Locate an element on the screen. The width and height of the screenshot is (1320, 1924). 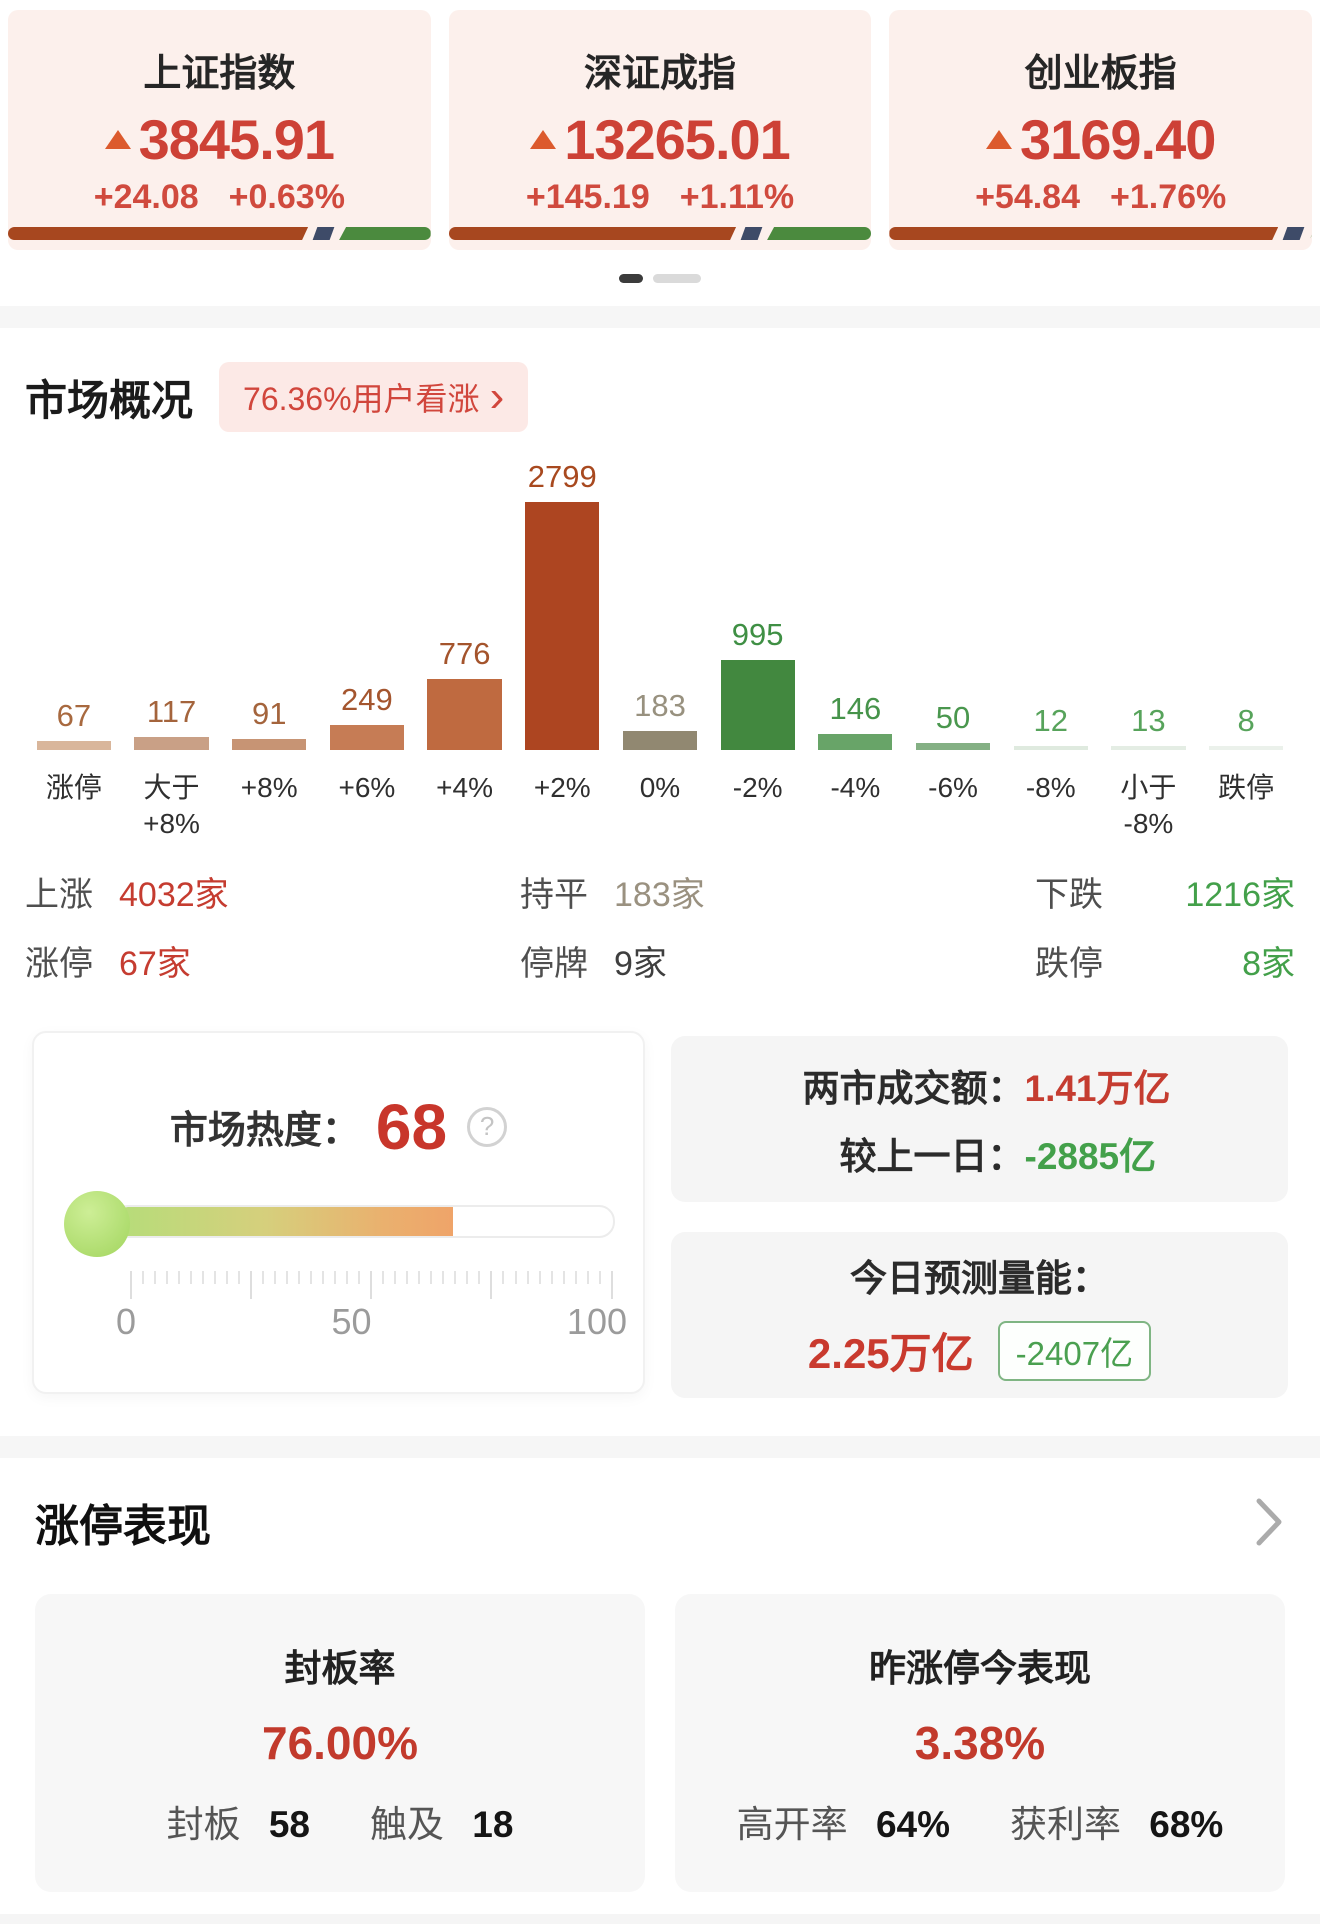
help-icon: ? is located at coordinates (487, 1126).